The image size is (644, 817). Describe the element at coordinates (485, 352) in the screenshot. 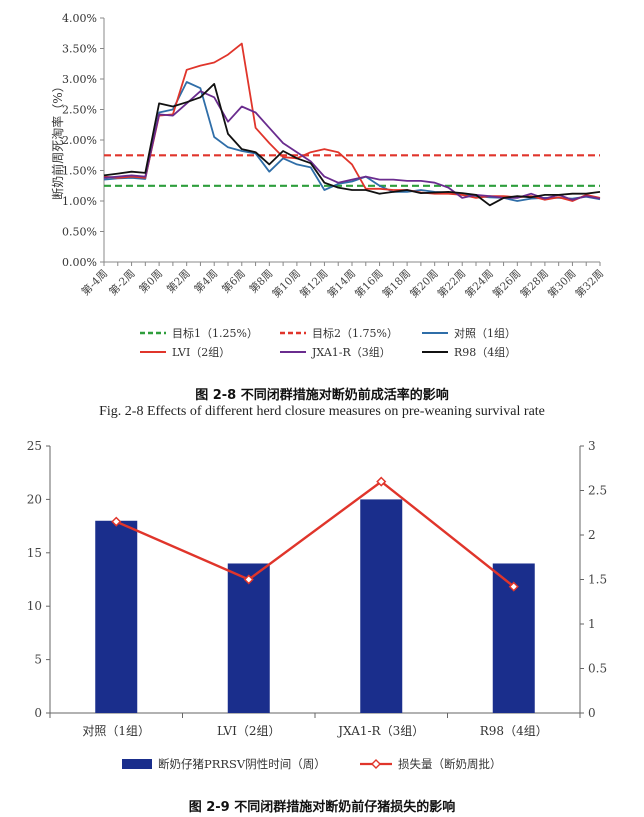

I see `legend-label-6: R98（4组）` at that location.